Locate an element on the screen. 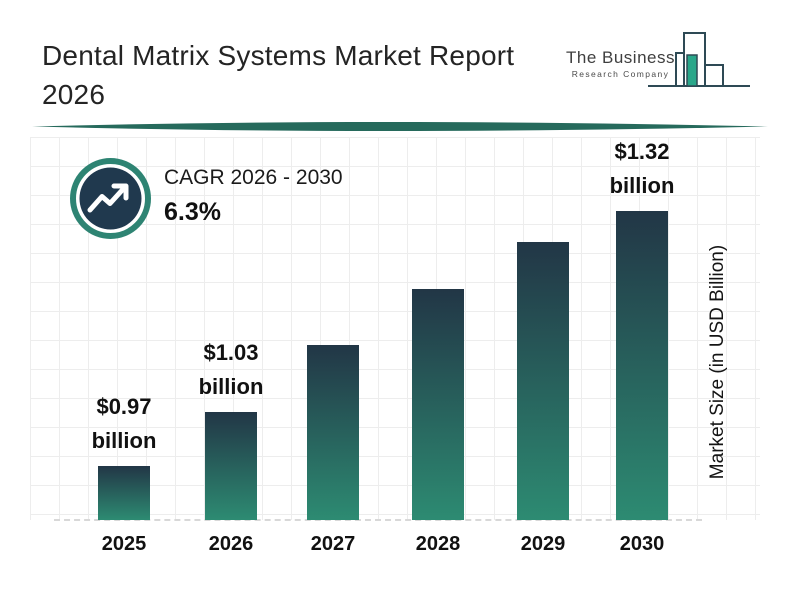  bar-value-label-2025: $0.97 billion is located at coordinates (124, 424).